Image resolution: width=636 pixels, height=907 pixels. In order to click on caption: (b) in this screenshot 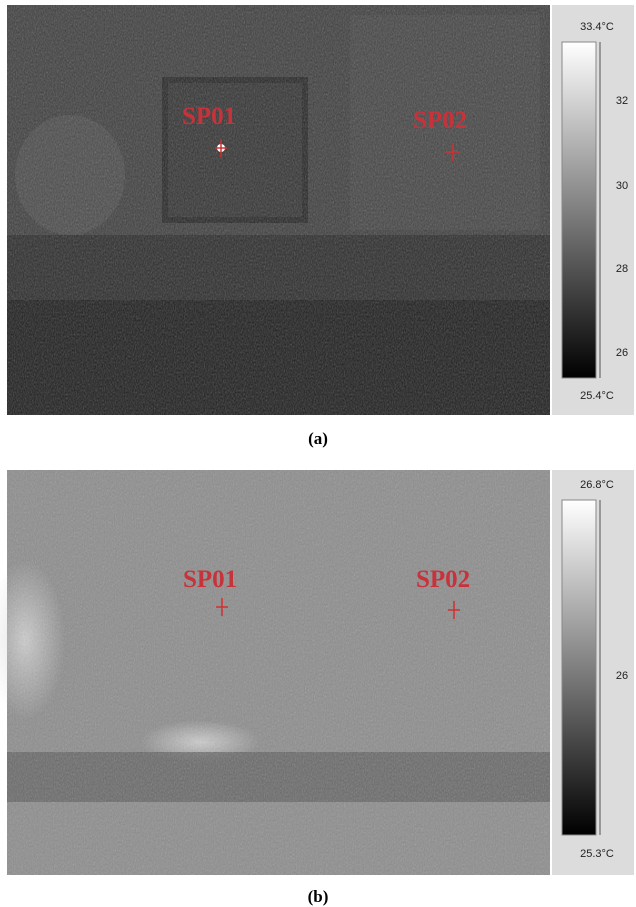, I will do `click(318, 896)`.